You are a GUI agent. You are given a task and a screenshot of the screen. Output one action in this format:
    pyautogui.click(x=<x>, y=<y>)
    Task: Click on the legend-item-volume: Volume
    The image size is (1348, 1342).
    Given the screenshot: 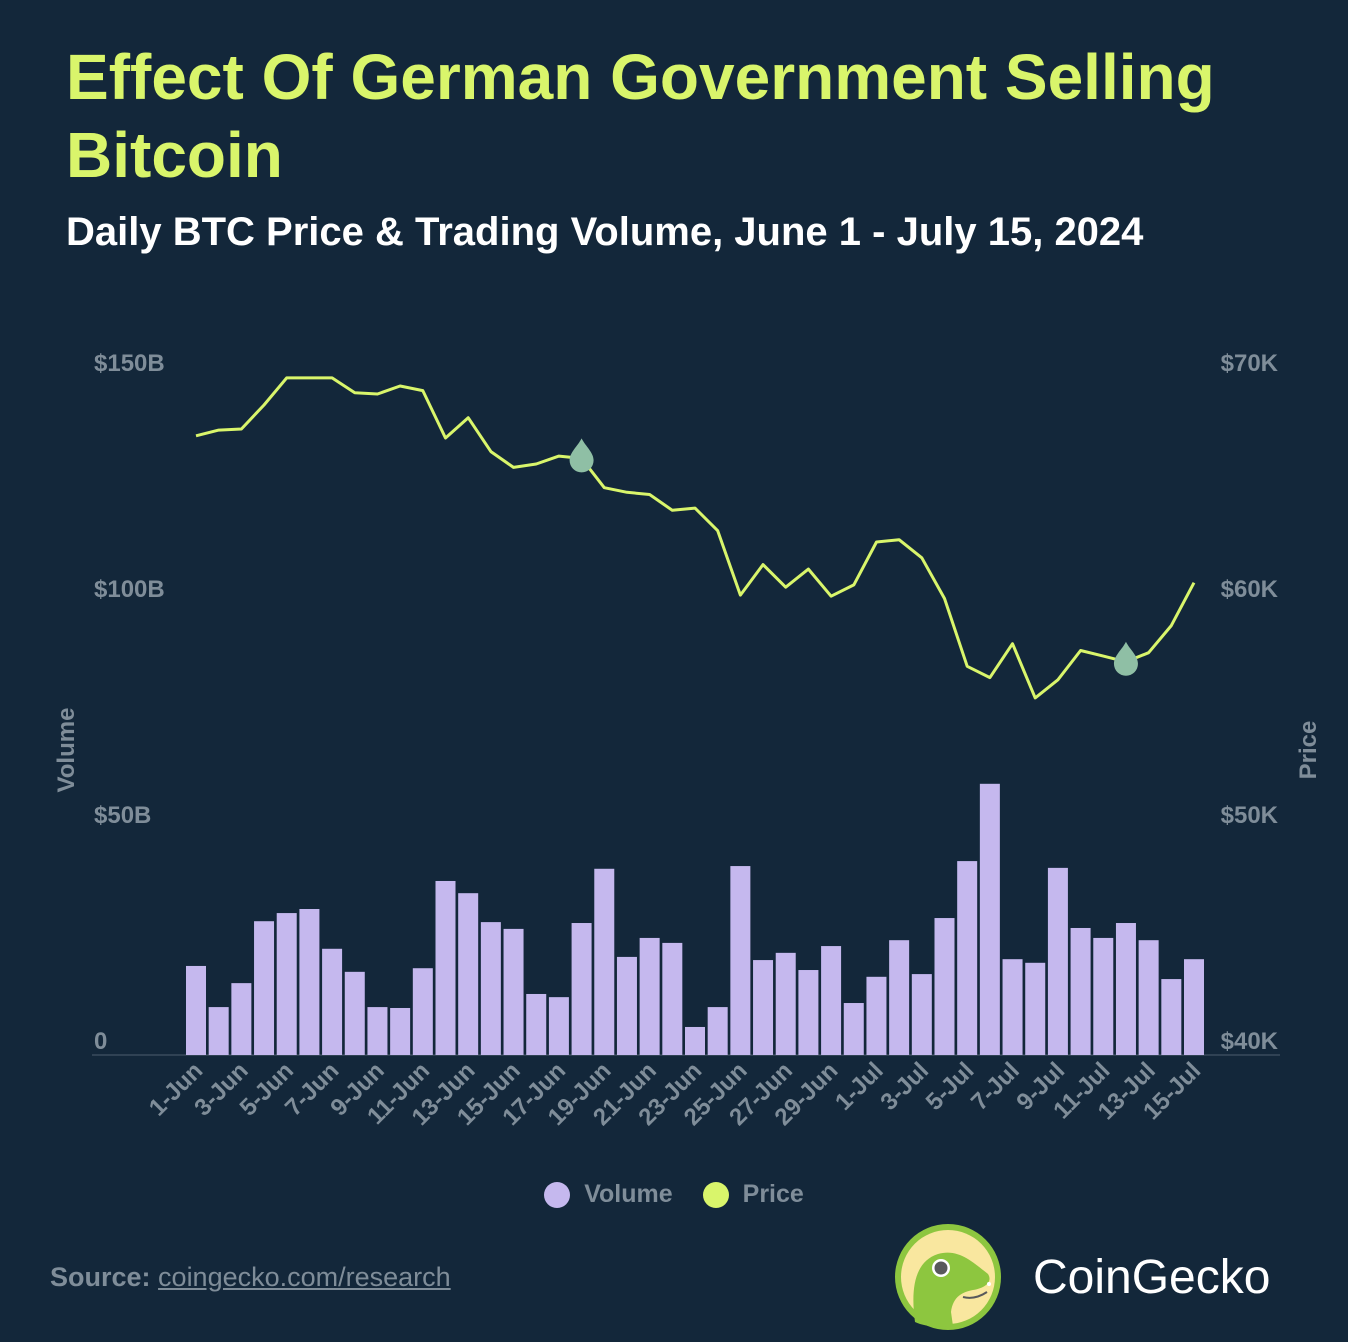 What is the action you would take?
    pyautogui.click(x=608, y=1194)
    